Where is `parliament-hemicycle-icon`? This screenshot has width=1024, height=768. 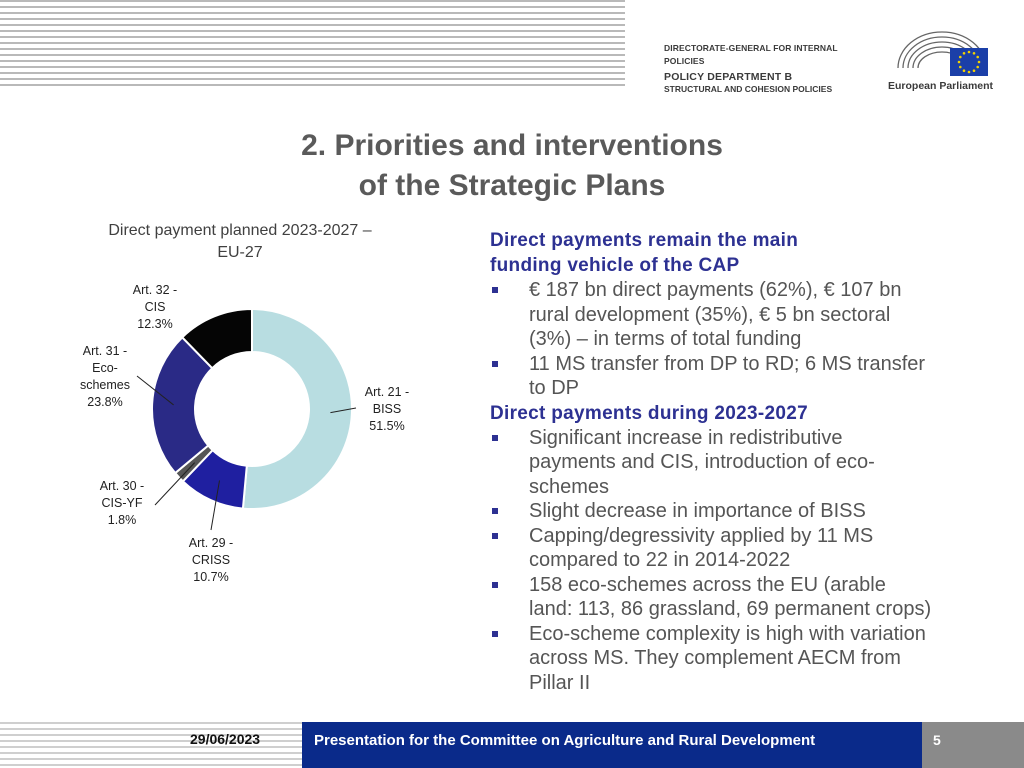
parliament-hemicycle-icon is located at coordinates (942, 53).